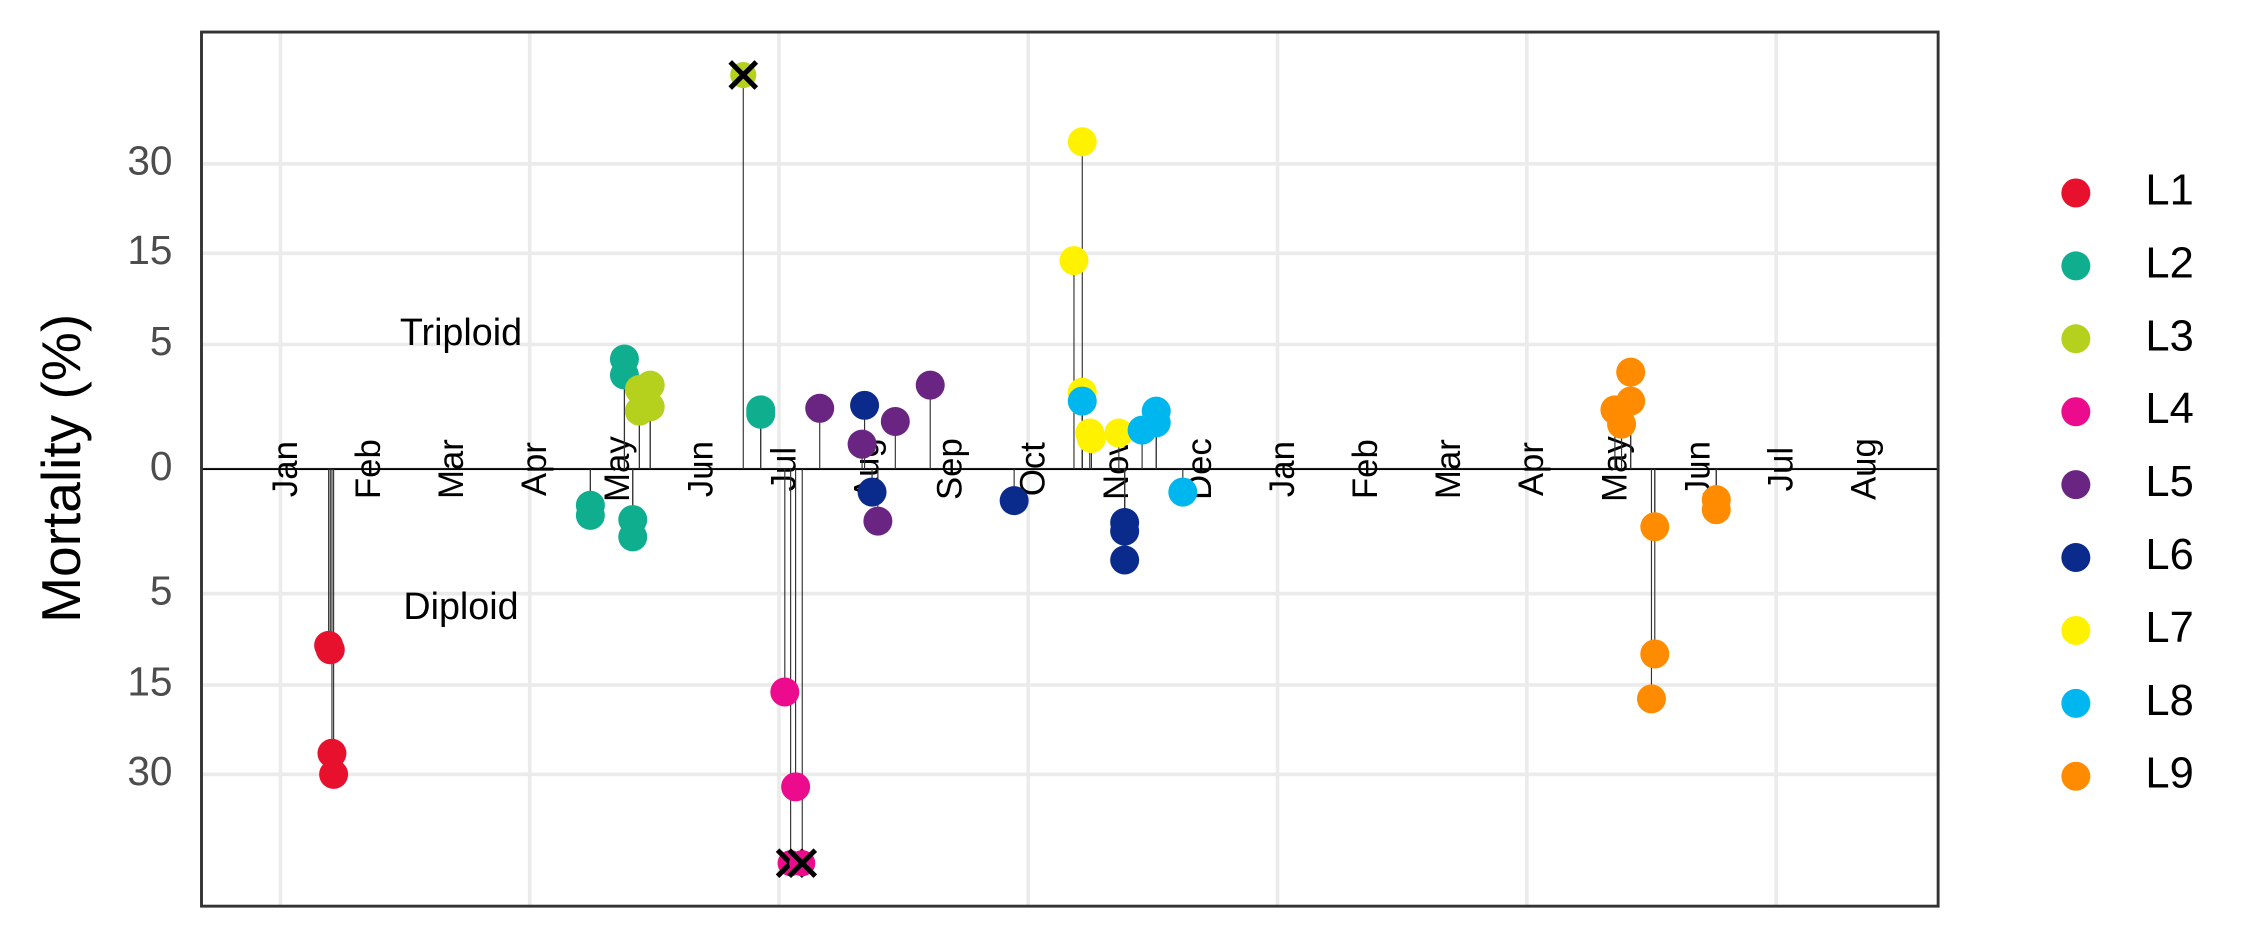  What do you see at coordinates (618, 469) in the screenshot?
I see `x-tick-label: May` at bounding box center [618, 469].